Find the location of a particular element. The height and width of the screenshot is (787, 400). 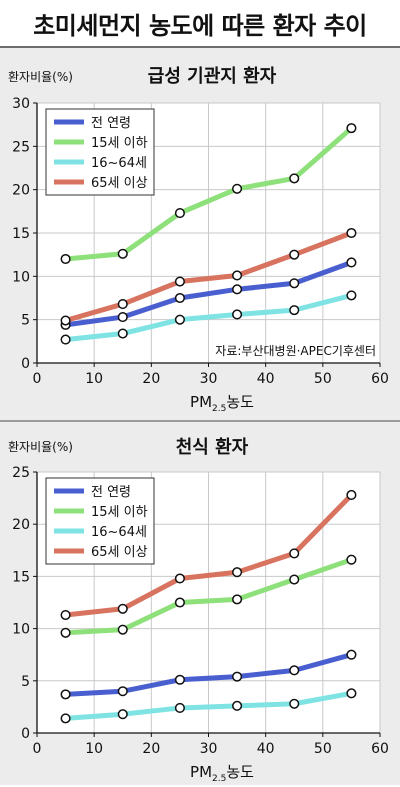

chart-title: 천식 환자 is located at coordinates (212, 447).